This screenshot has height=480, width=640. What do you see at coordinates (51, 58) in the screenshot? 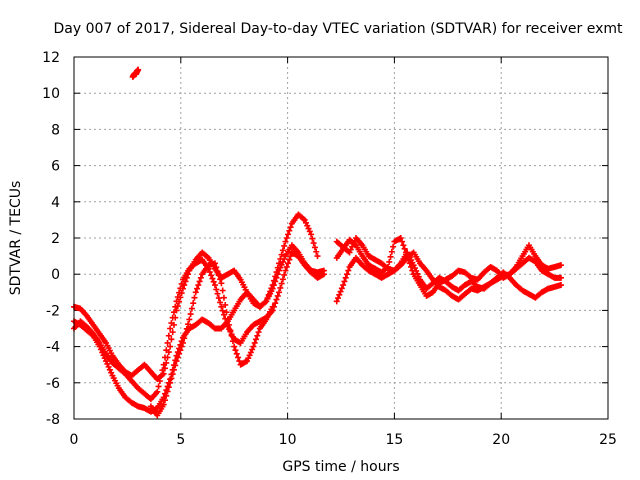
I see `y-tick-label: 12` at bounding box center [51, 58].